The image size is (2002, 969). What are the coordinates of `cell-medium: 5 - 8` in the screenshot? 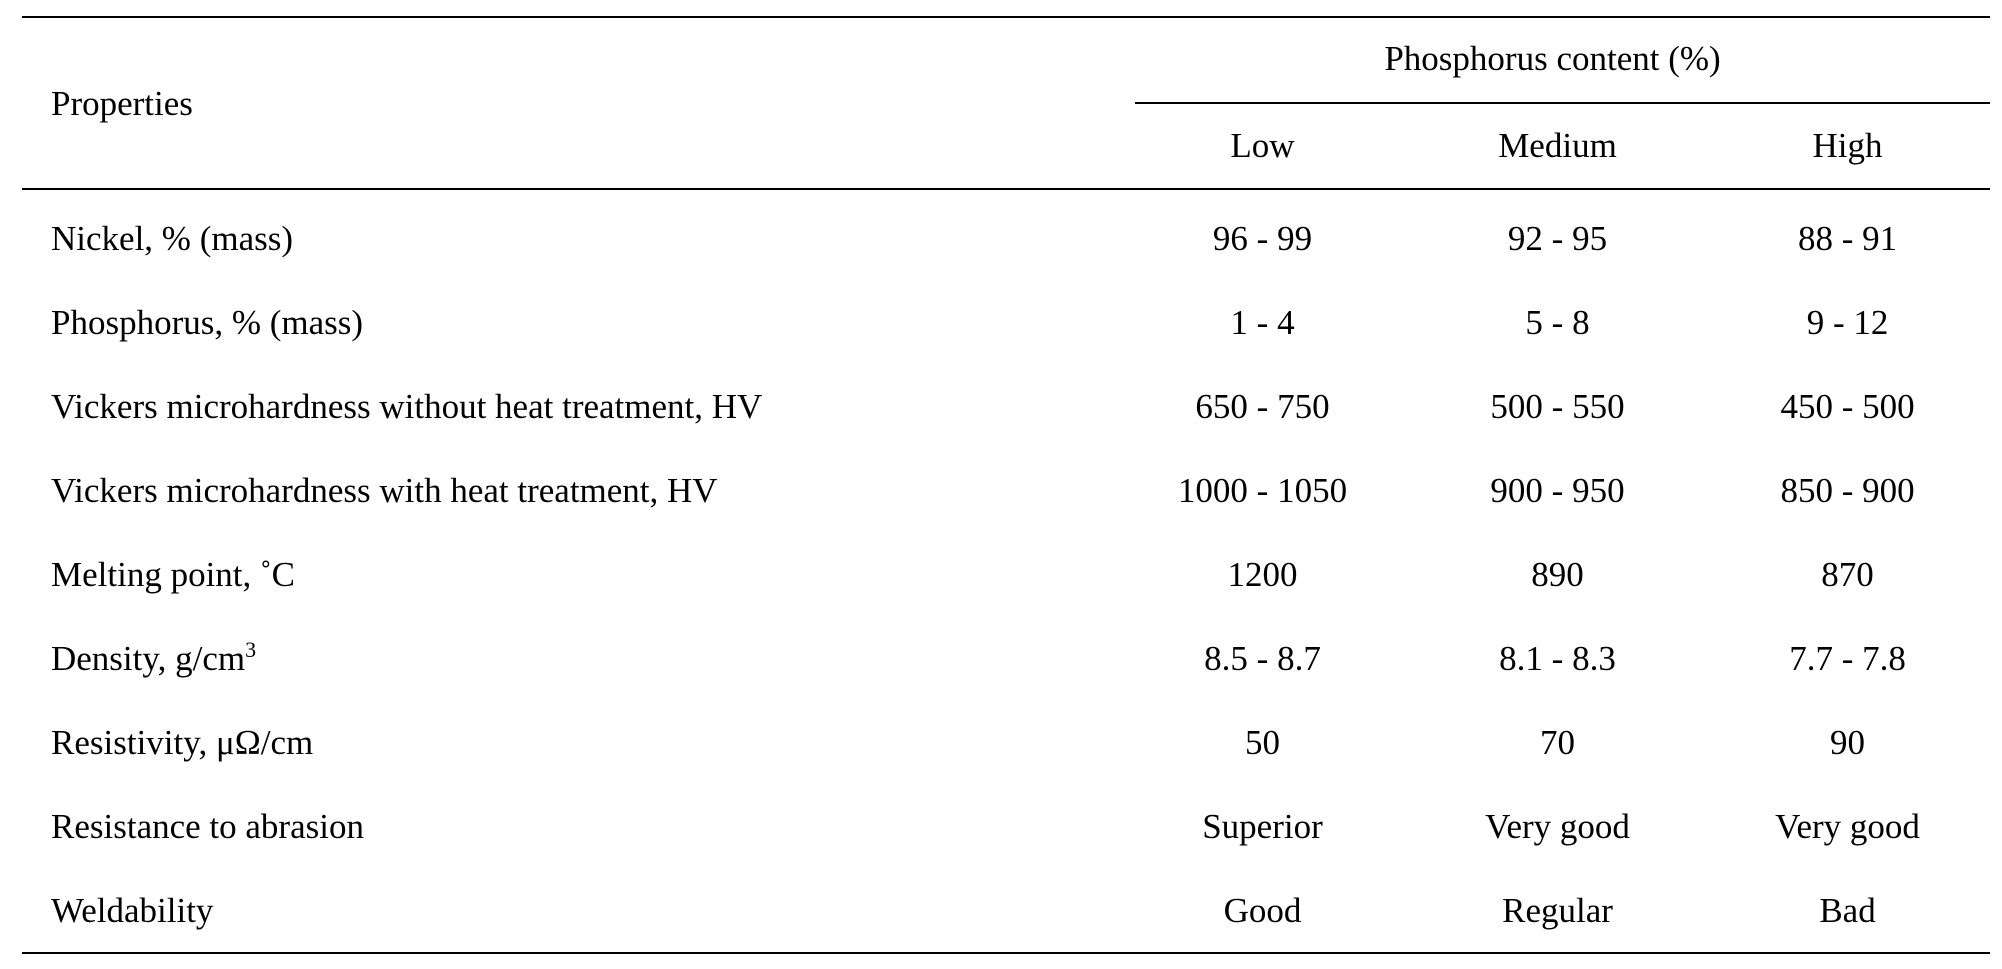 It's located at (1557, 322).